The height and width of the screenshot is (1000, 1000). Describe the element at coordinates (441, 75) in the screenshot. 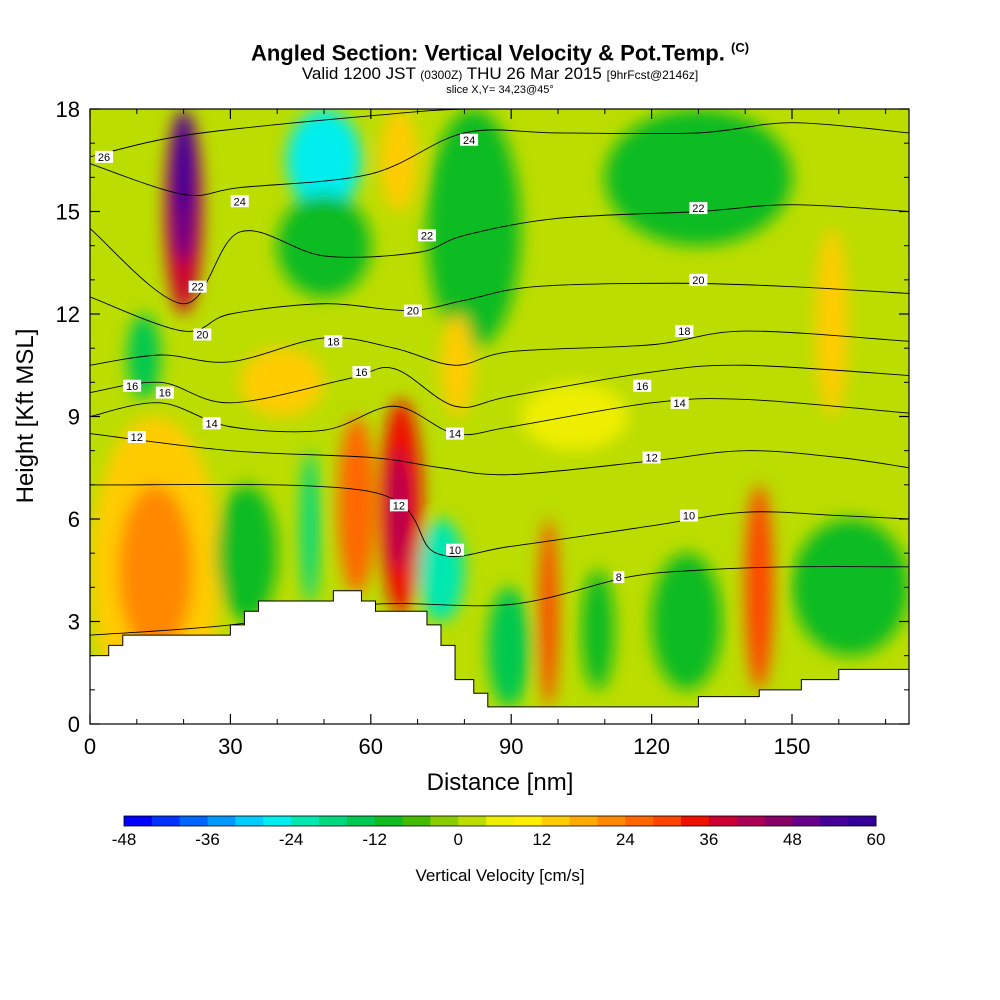

I see `subtitle-zulu: (0300Z)` at that location.